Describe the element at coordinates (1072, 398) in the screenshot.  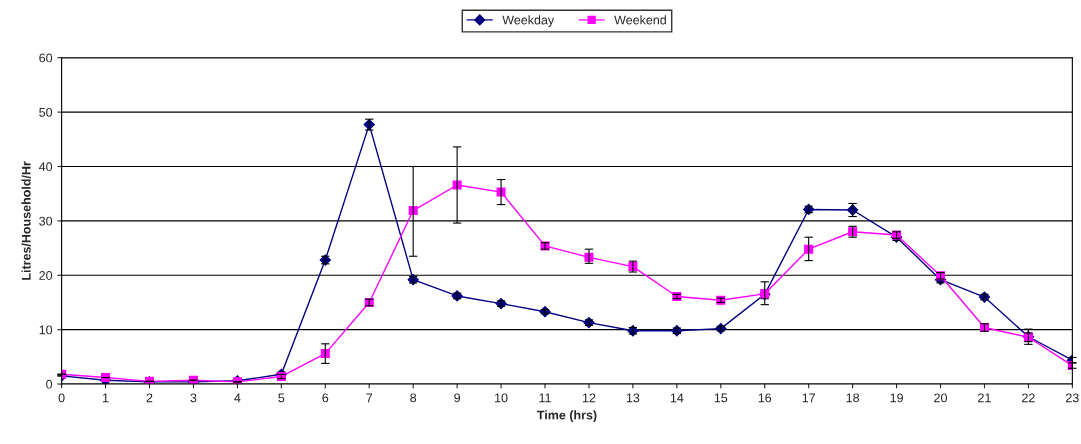
I see `x-tick-label: 23` at that location.